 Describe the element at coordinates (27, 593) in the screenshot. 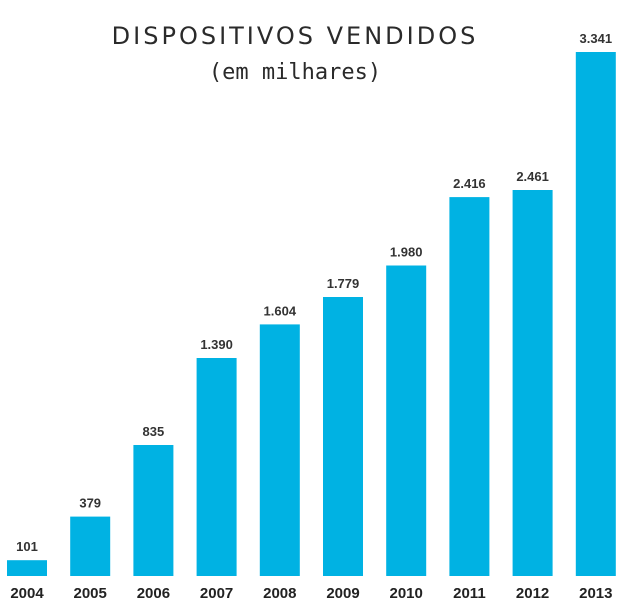

I see `x-tick-label-2004: 2004` at that location.